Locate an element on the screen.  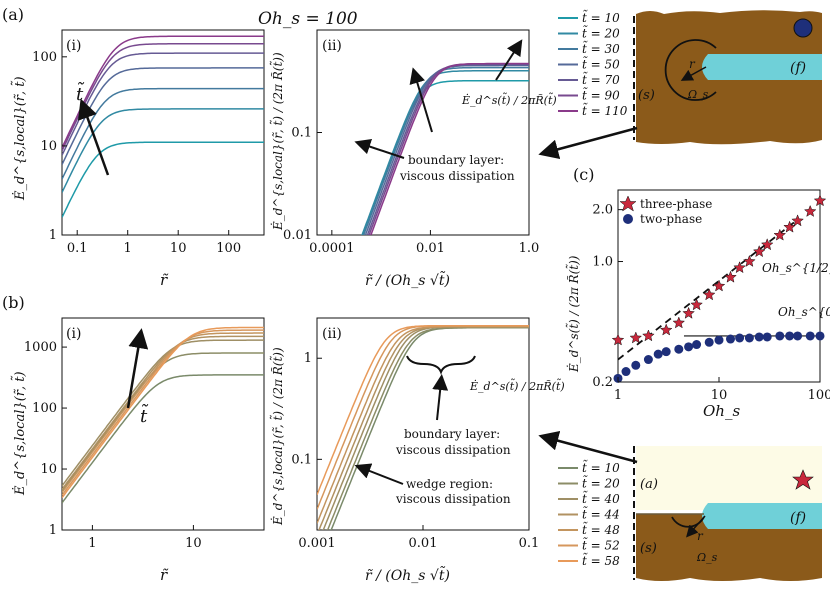
annot-b-ii-viscous1: viscous dissipation is located at coordinates (453, 450).